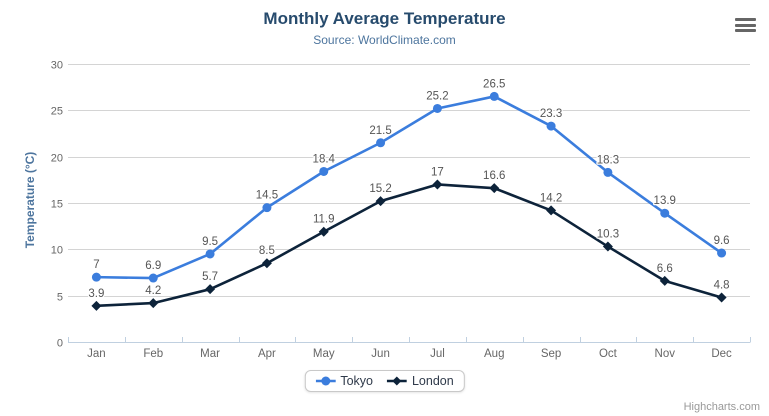  What do you see at coordinates (380, 354) in the screenshot?
I see `x-axis-label: Jun` at bounding box center [380, 354].